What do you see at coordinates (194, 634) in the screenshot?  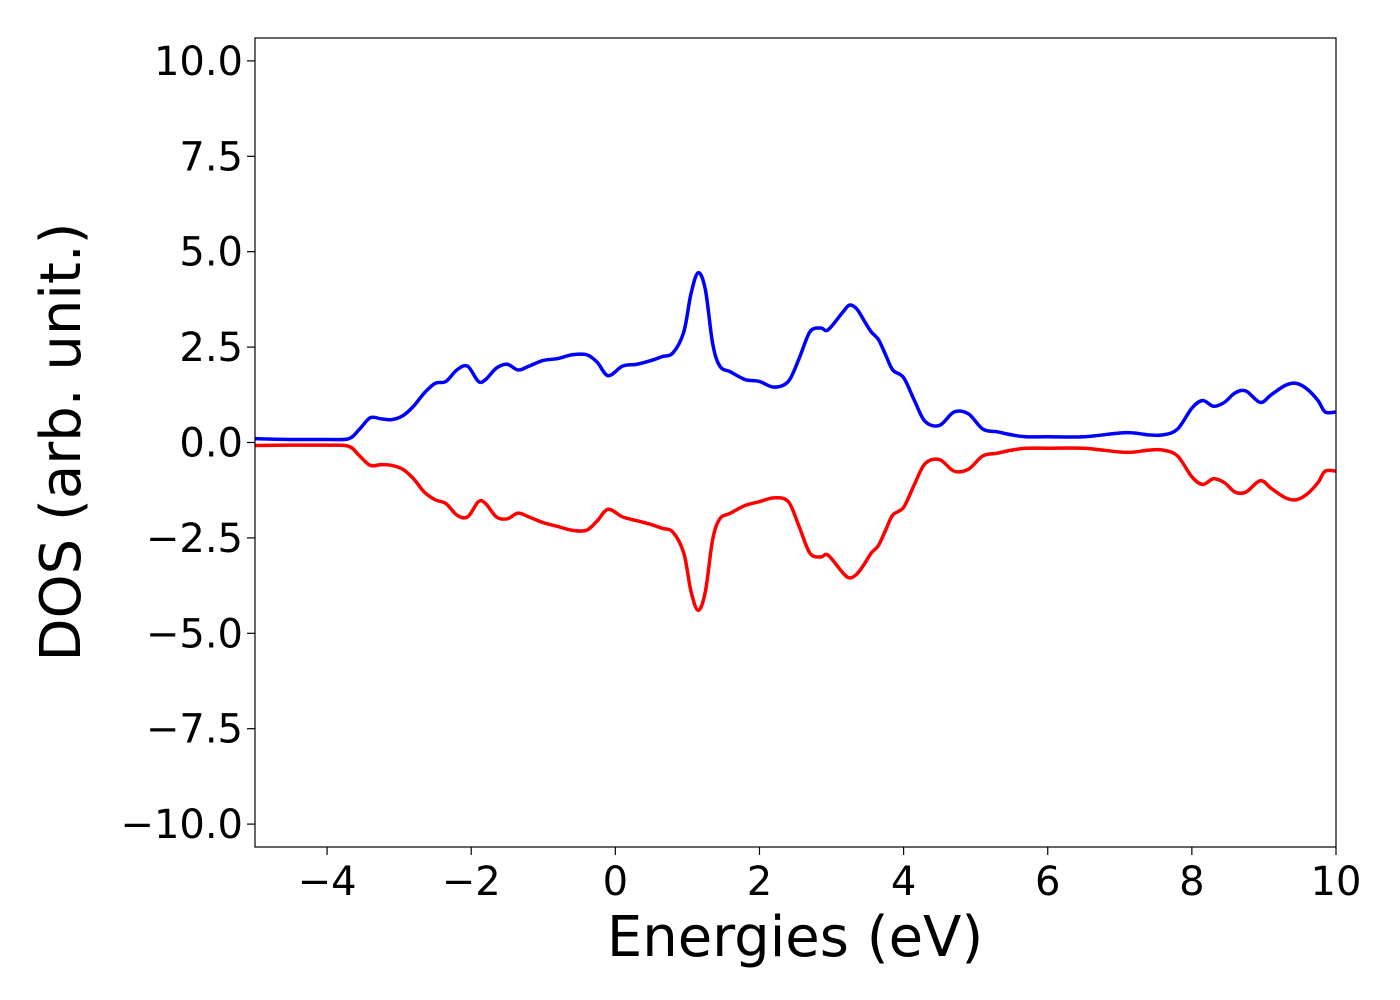 I see `y-tick-label: −5.0` at bounding box center [194, 634].